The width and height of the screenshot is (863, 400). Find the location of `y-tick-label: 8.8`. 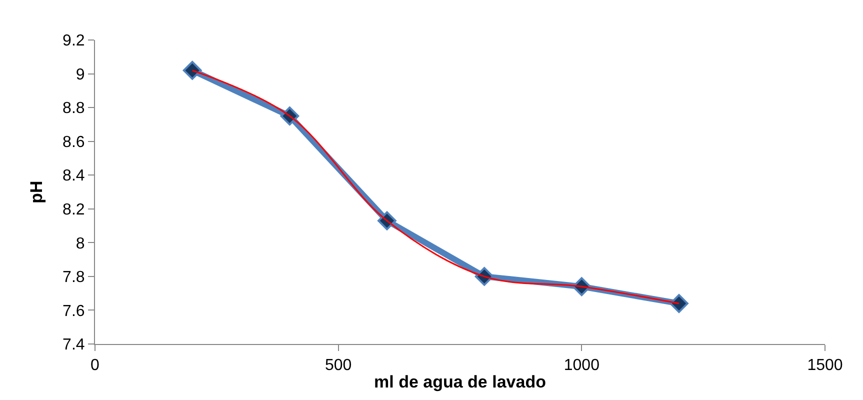

y-tick-label: 8.8 is located at coordinates (73, 109).